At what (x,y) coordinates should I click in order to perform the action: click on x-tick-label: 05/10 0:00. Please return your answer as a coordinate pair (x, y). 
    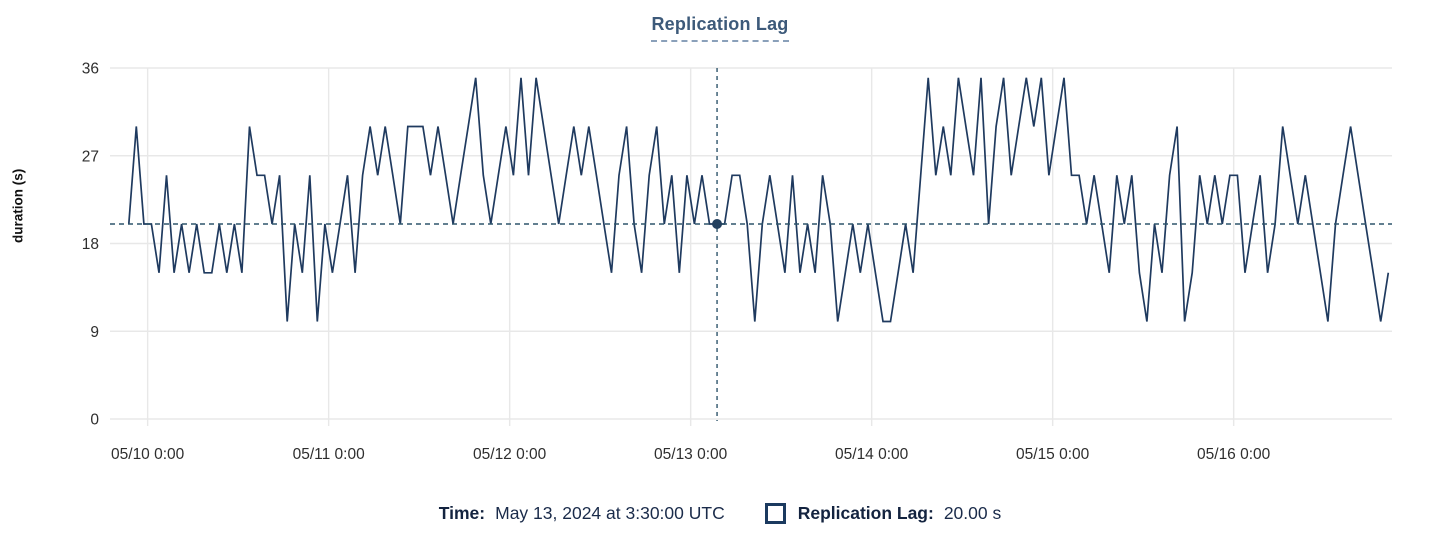
    Looking at the image, I should click on (148, 454).